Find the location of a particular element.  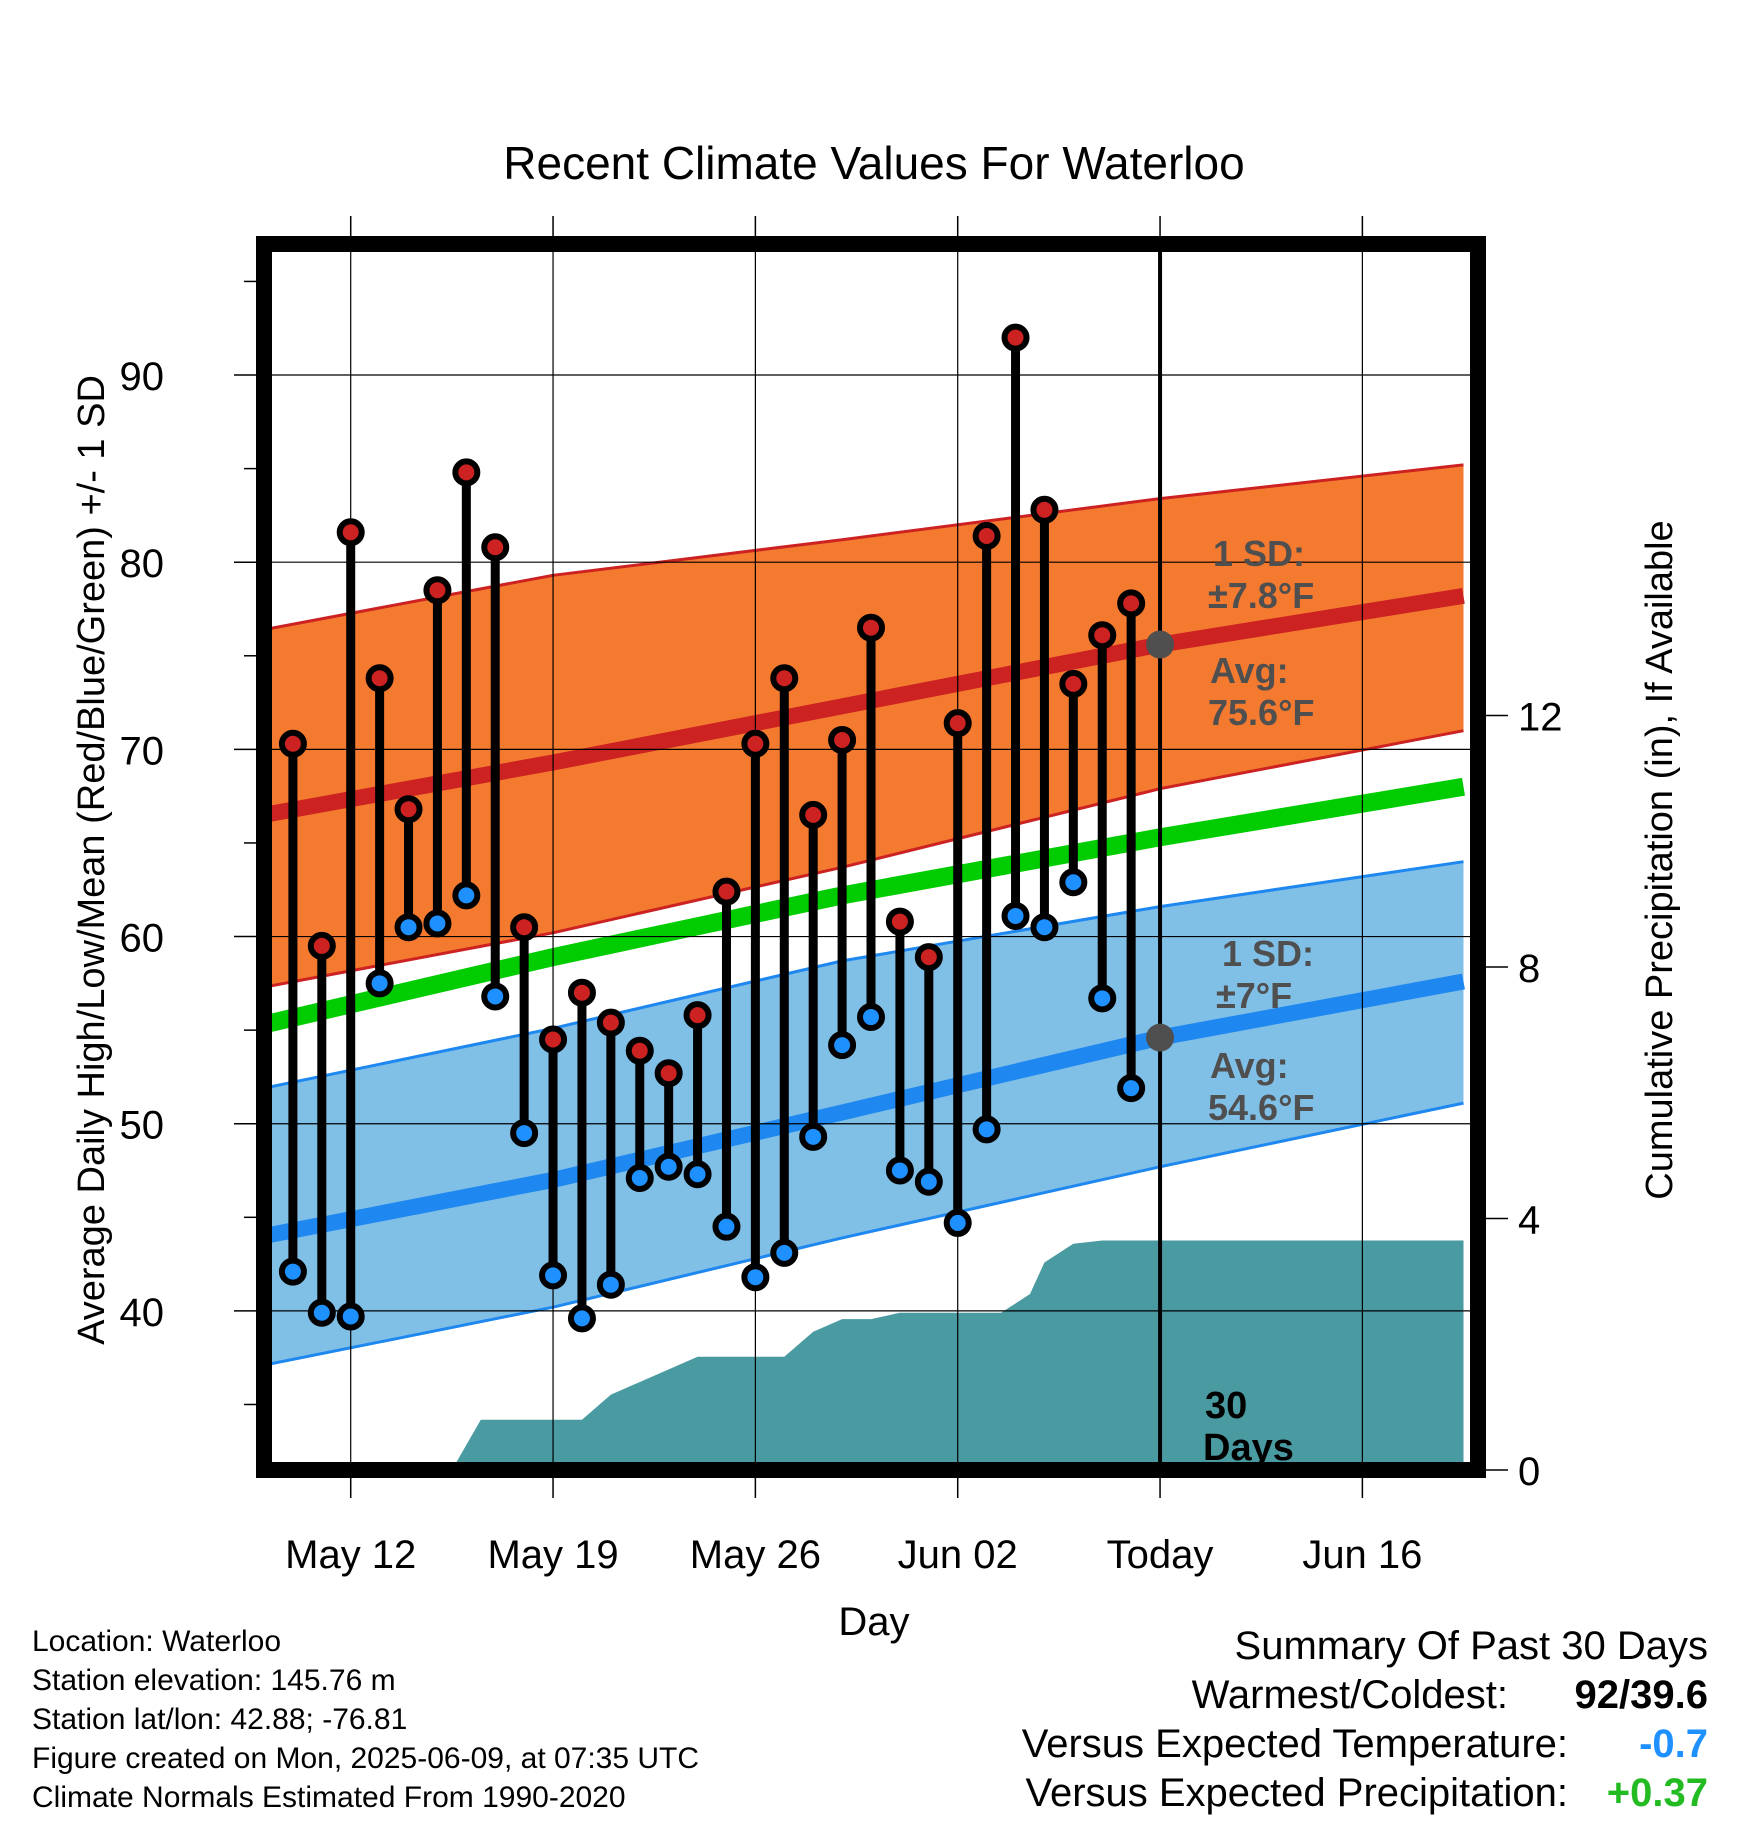

low-sd-value: ±7°F is located at coordinates (1254, 995).